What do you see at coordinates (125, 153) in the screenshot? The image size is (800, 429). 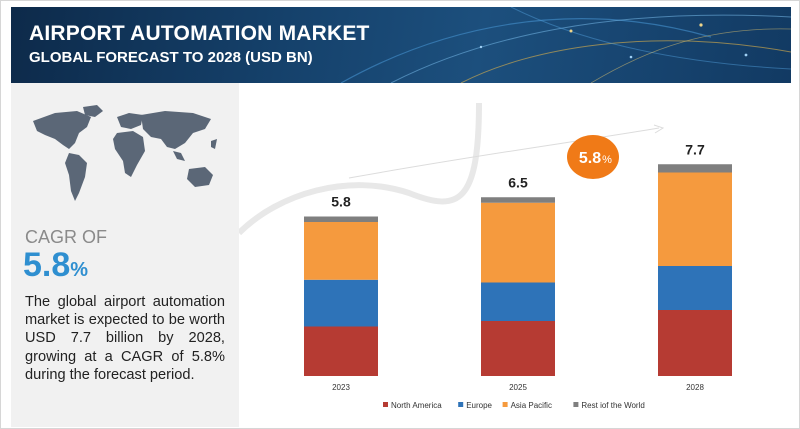 I see `world-map-icon` at bounding box center [125, 153].